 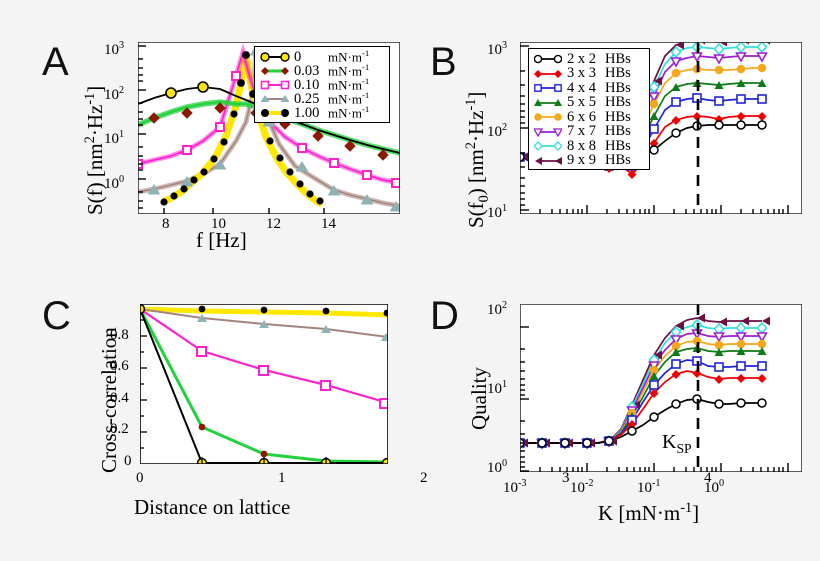 I want to click on panel-a-legend-label-0: 0, so click(x=298, y=56).